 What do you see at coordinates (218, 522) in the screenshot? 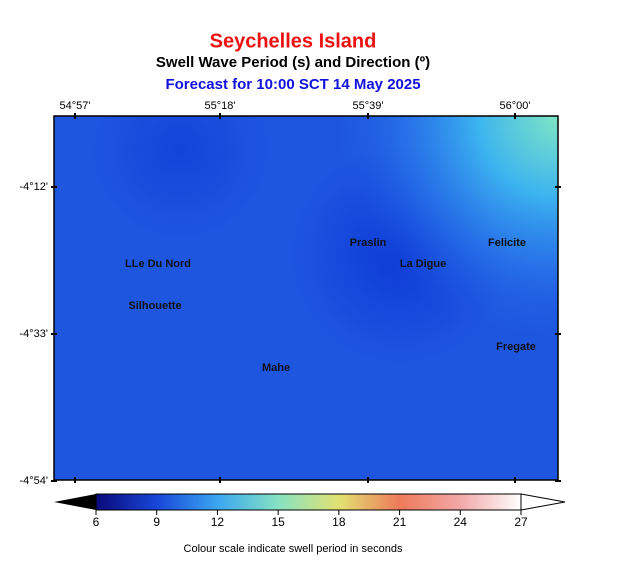
I see `colorbar-tick-label: 12` at bounding box center [218, 522].